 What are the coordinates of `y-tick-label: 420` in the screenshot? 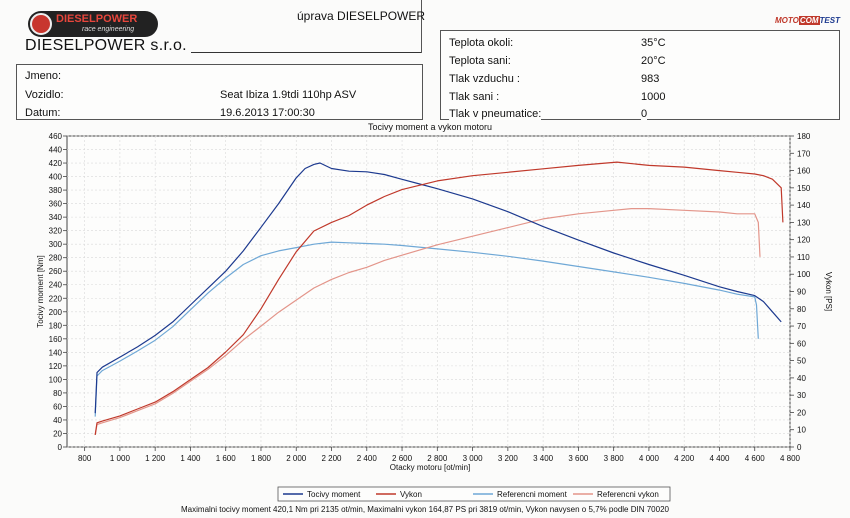 It's located at (56, 163).